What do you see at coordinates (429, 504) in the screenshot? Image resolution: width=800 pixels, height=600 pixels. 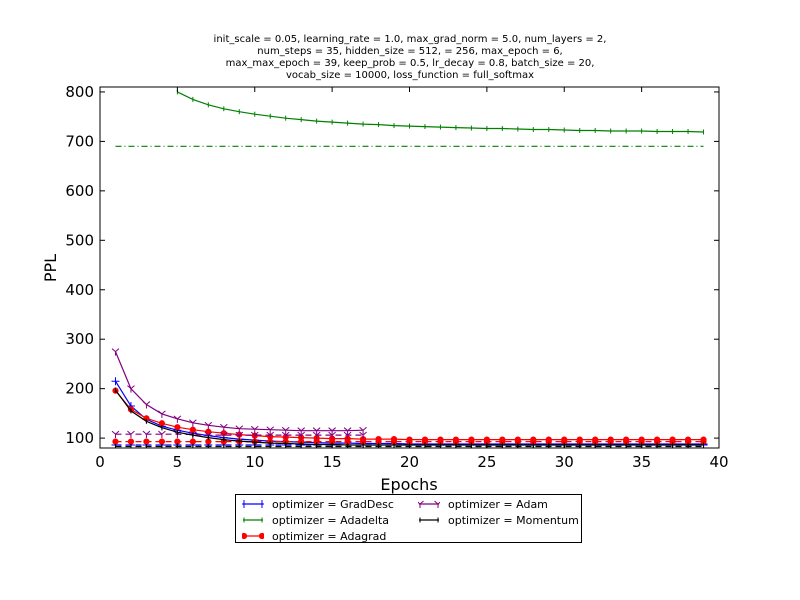 I see `legend-swatch-adam` at bounding box center [429, 504].